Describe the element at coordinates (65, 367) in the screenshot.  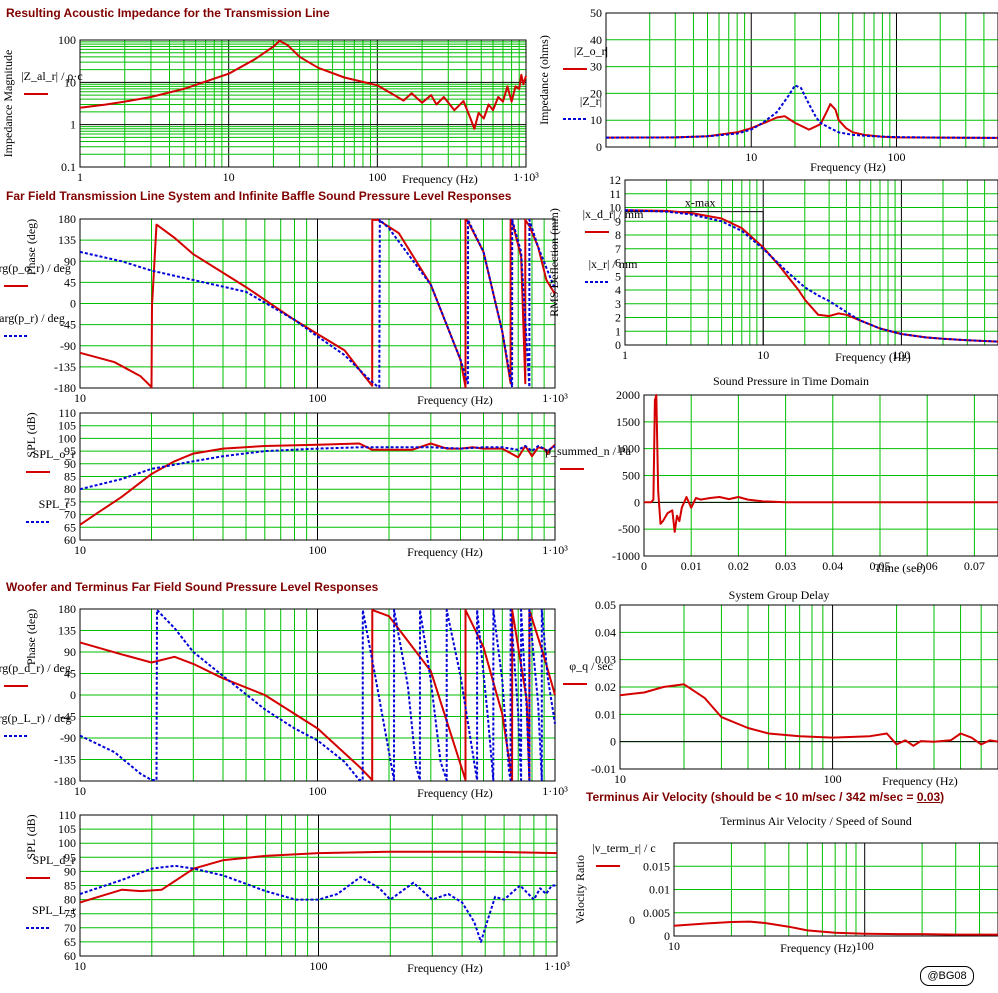
I see `y-tick-label: -135` at that location.